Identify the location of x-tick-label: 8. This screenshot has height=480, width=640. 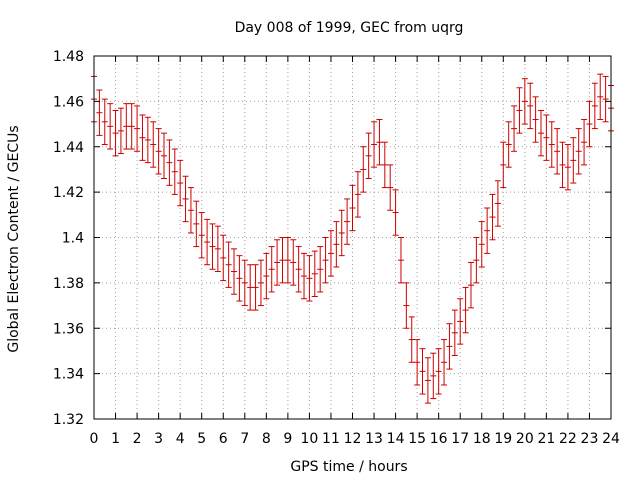
(266, 439).